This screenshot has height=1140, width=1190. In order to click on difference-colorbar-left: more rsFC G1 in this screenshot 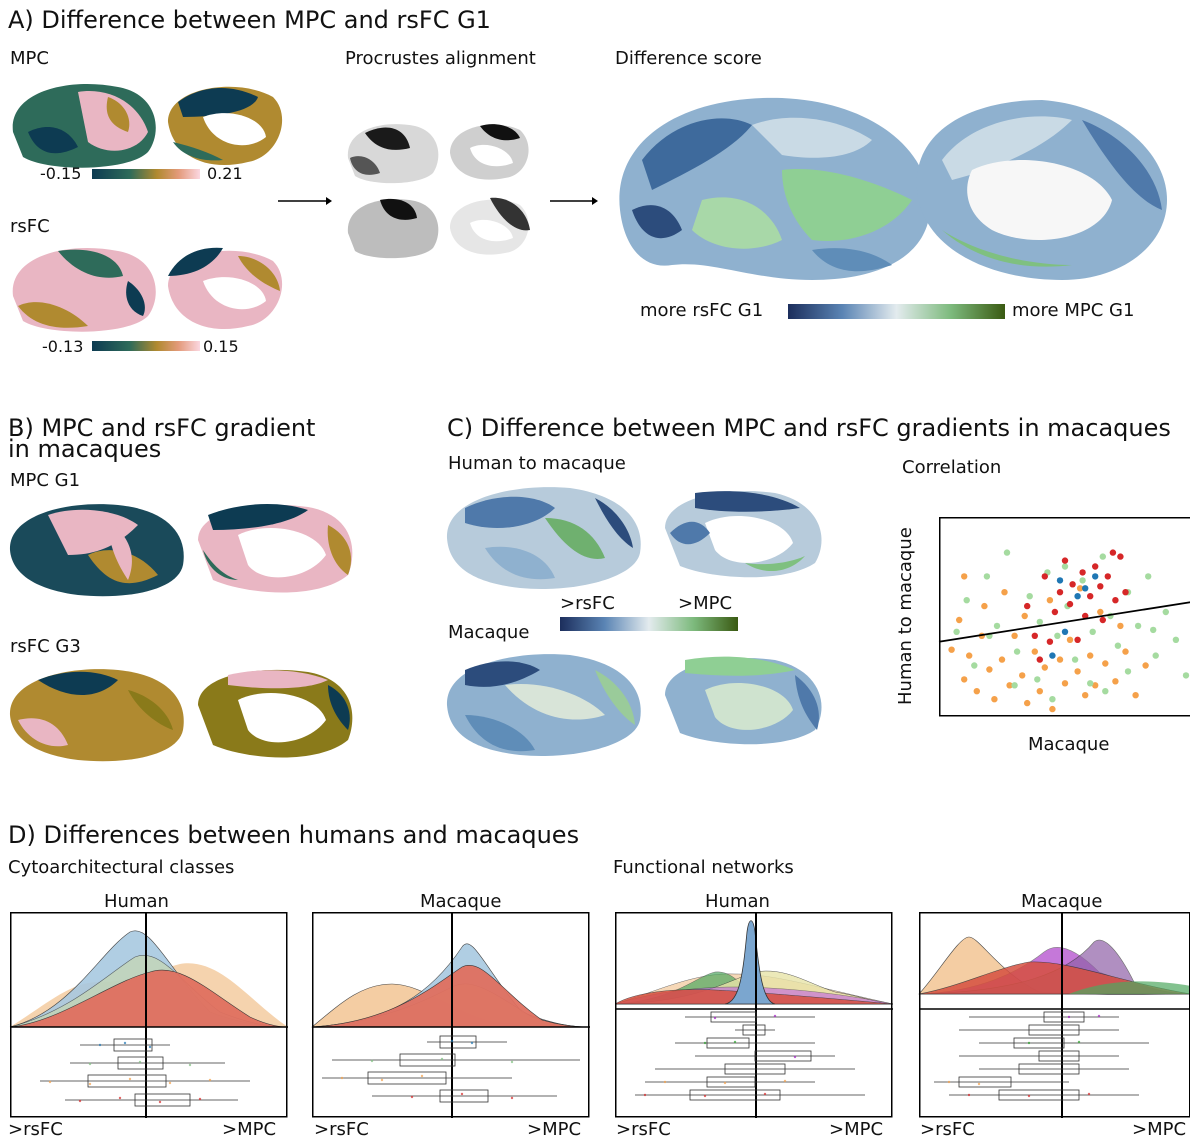, I will do `click(702, 310)`.